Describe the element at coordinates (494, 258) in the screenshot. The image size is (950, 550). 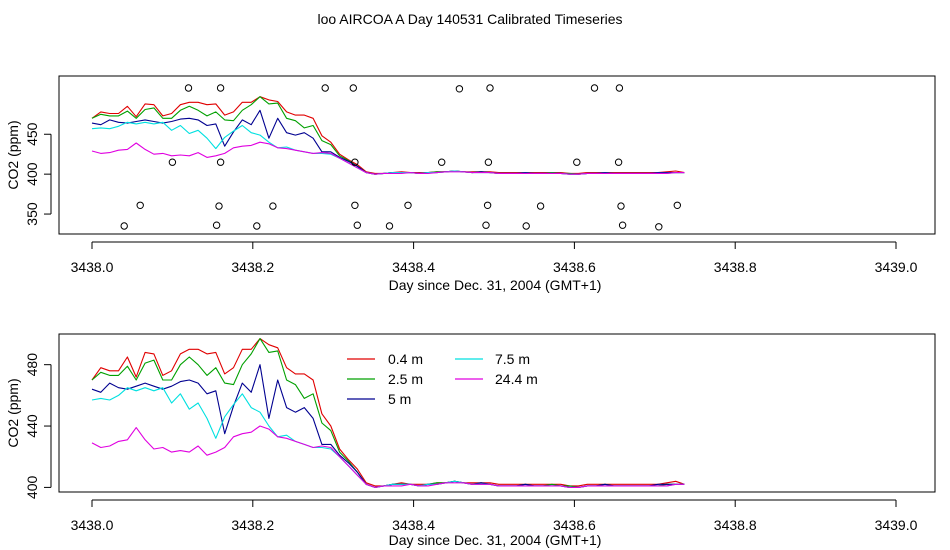
I see `top-x-axis: 3438.0 3438.2 3438.4 3438.6 3438.8 3439.0` at that location.